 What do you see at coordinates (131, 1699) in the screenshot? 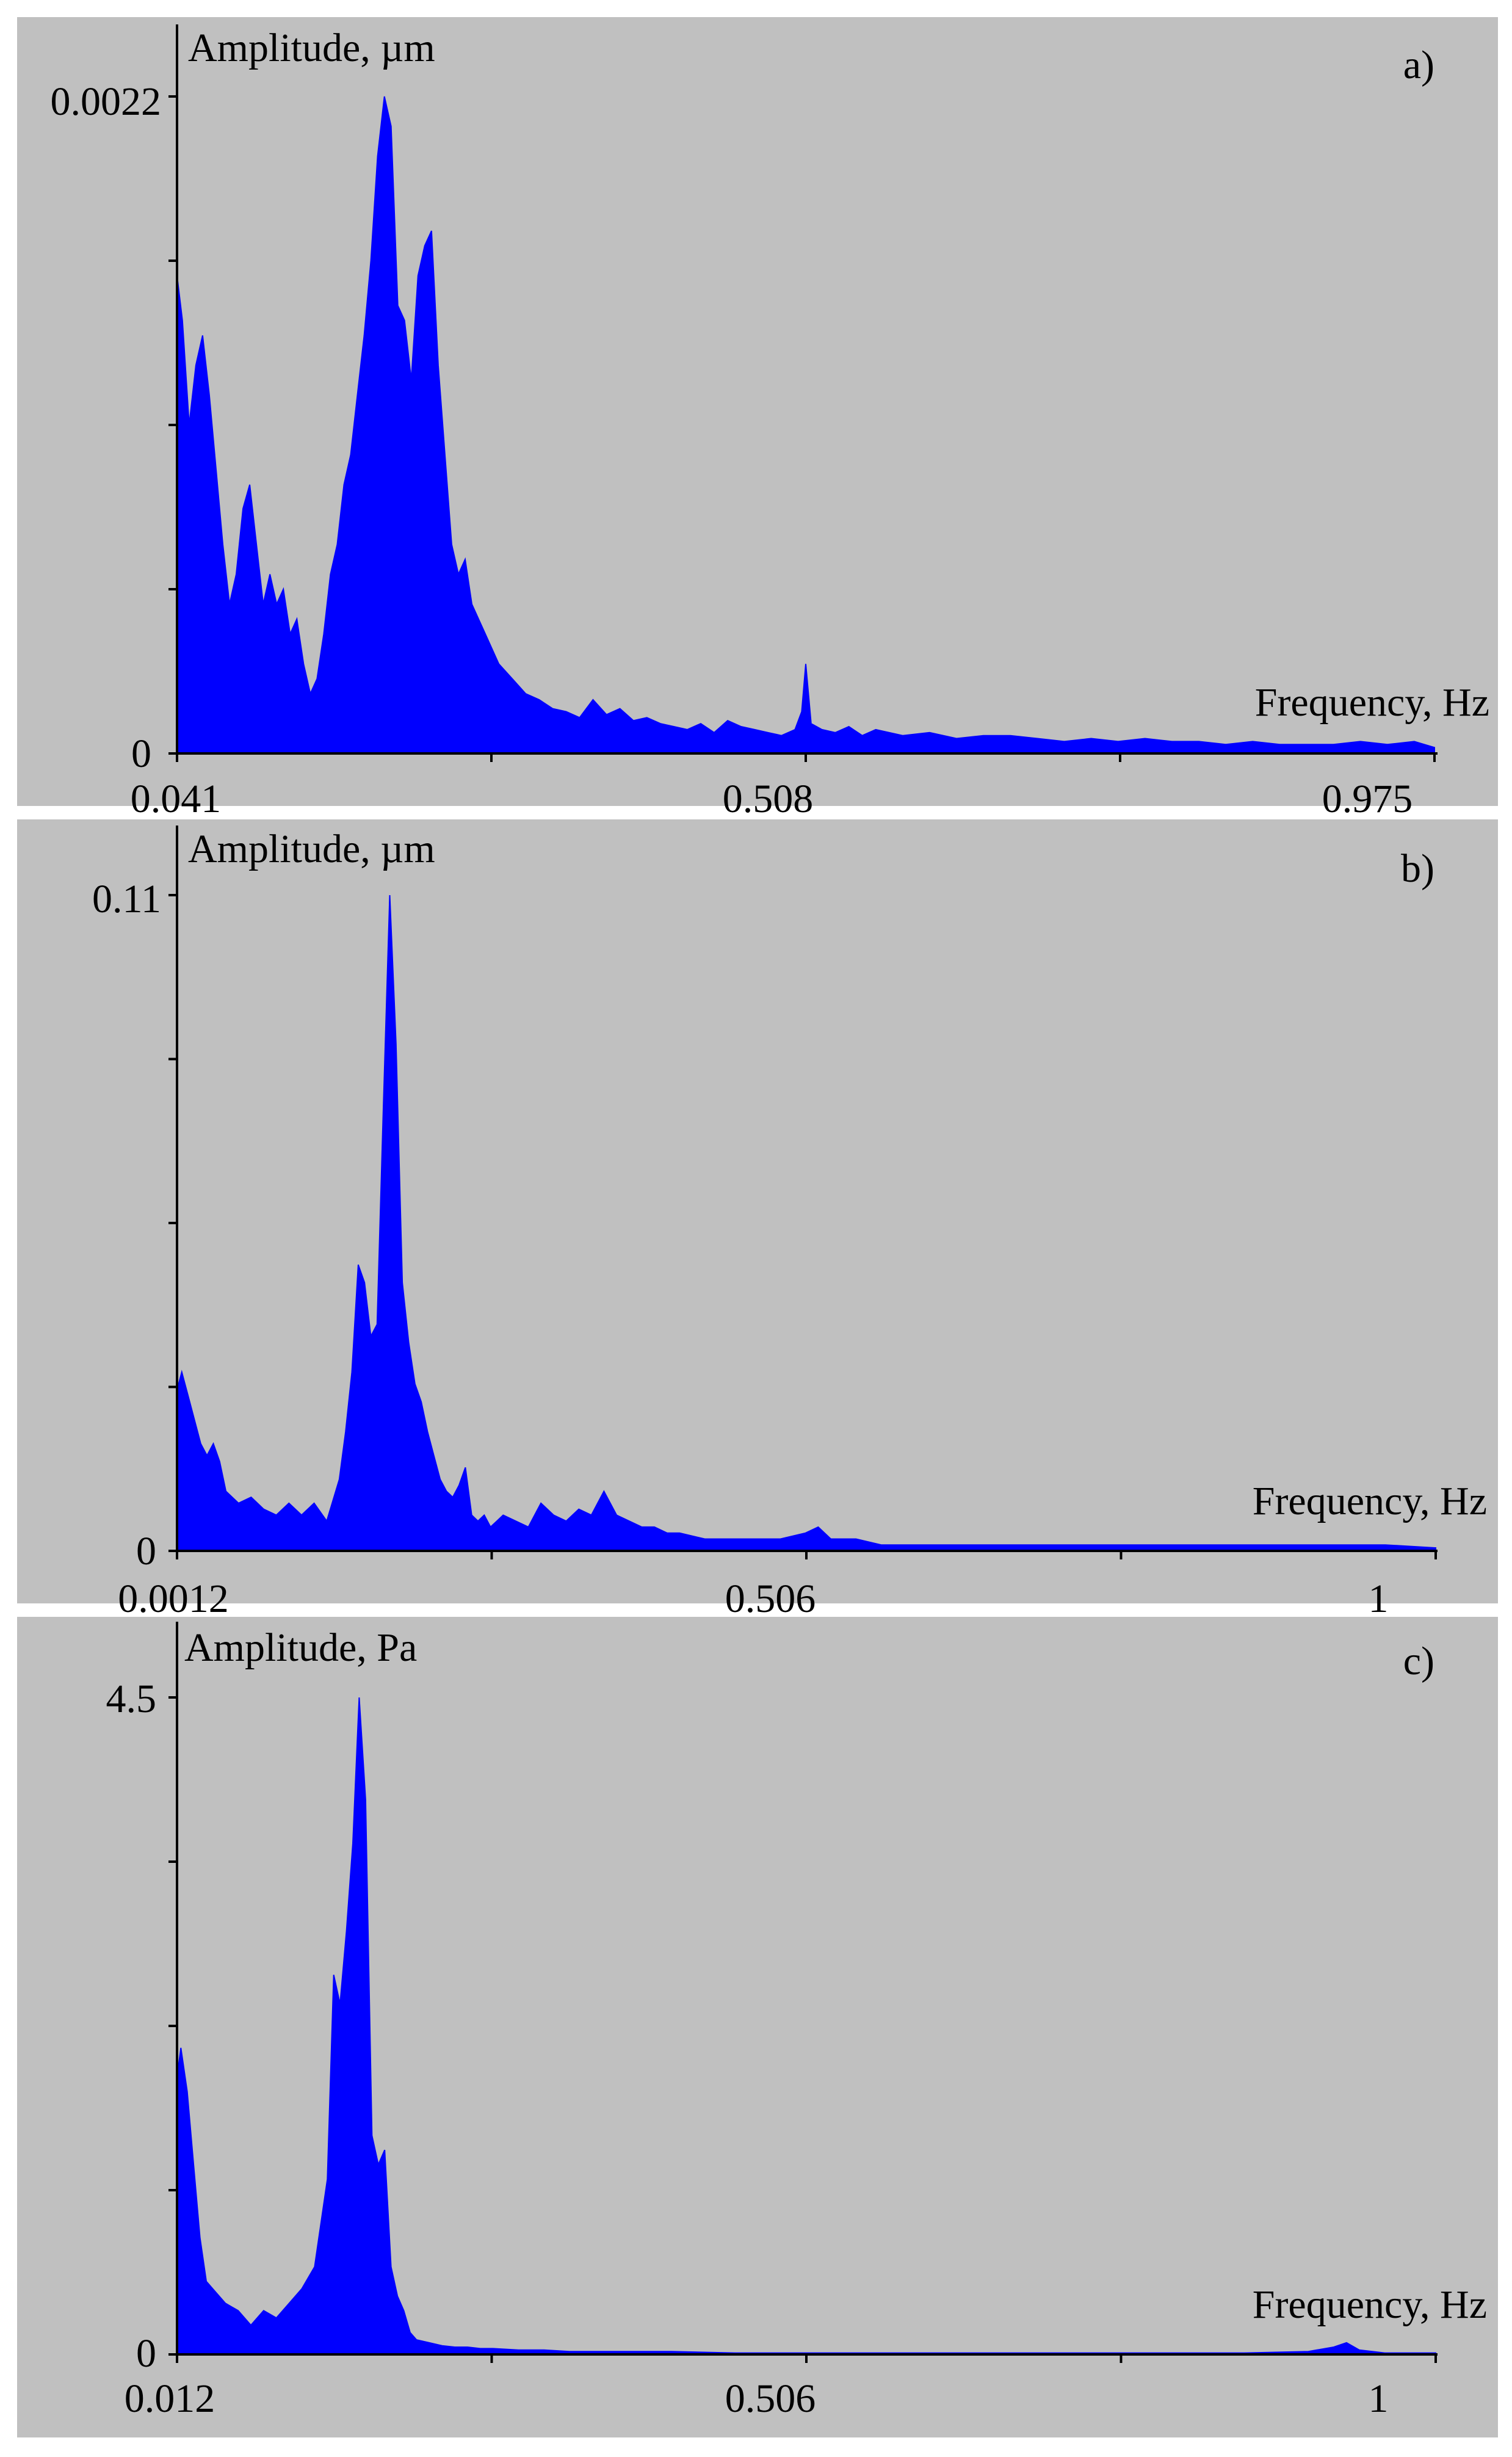
I see `panel-c-y-tick-label-max: 4.5` at bounding box center [131, 1699].